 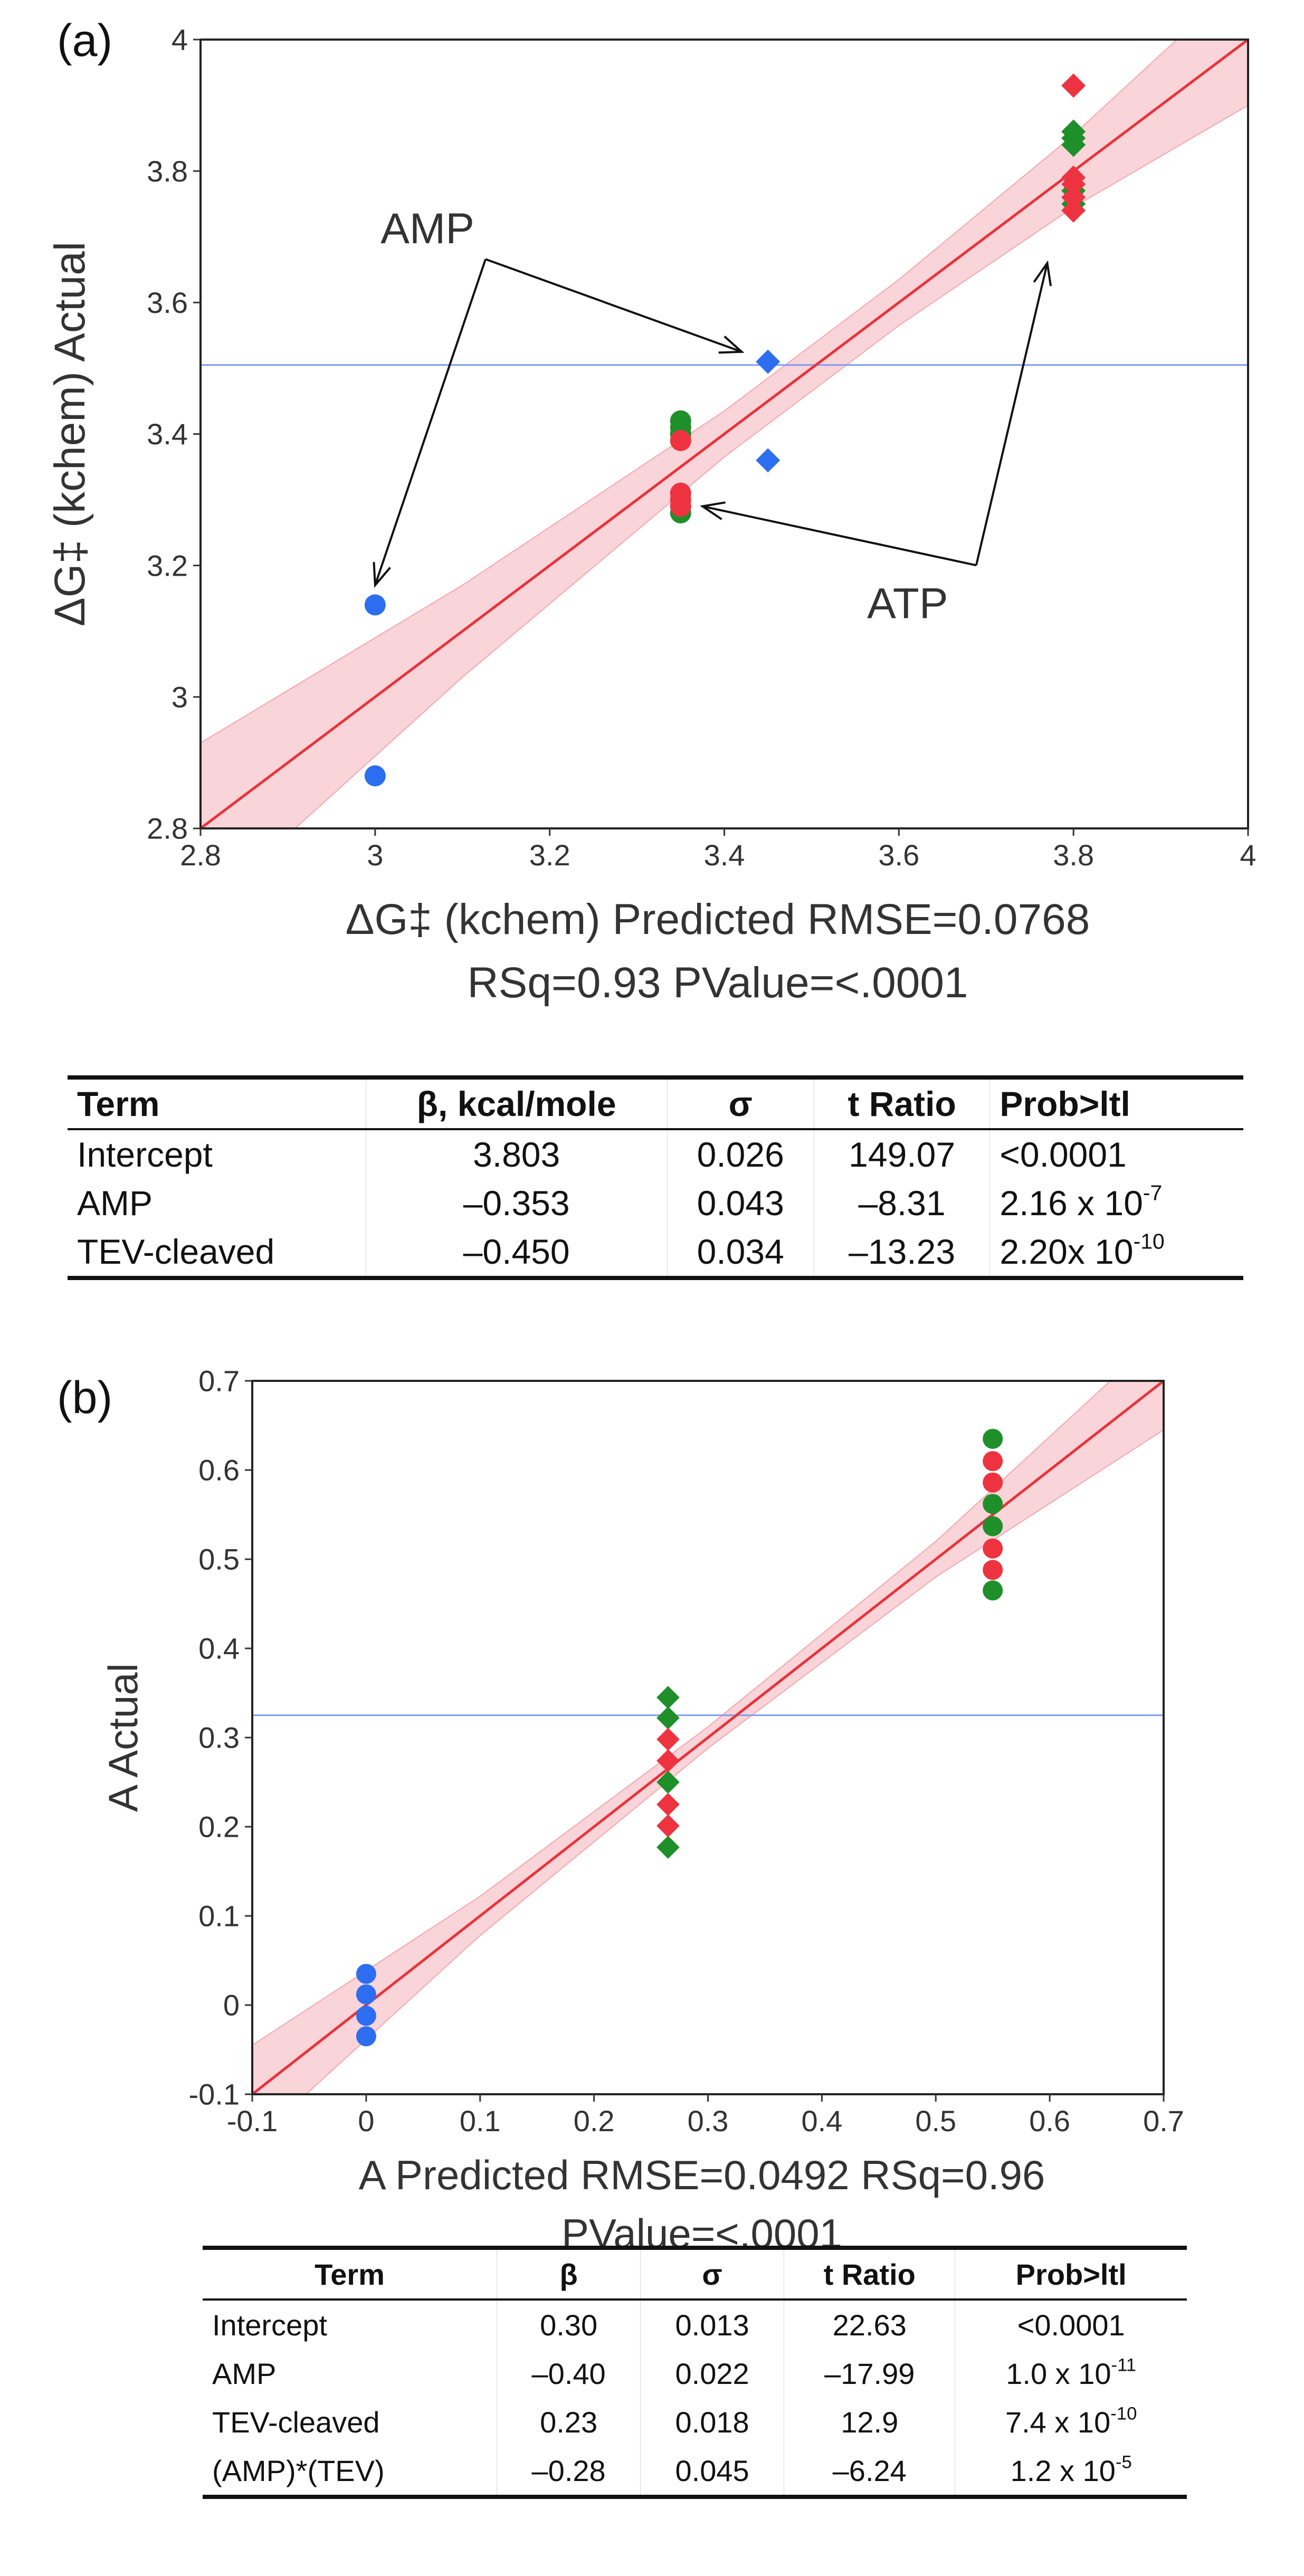 What do you see at coordinates (655, 1102) in the screenshot?
I see `table-header-row: Term β, kcal/mole σ t Ratio Prob>ltl` at bounding box center [655, 1102].